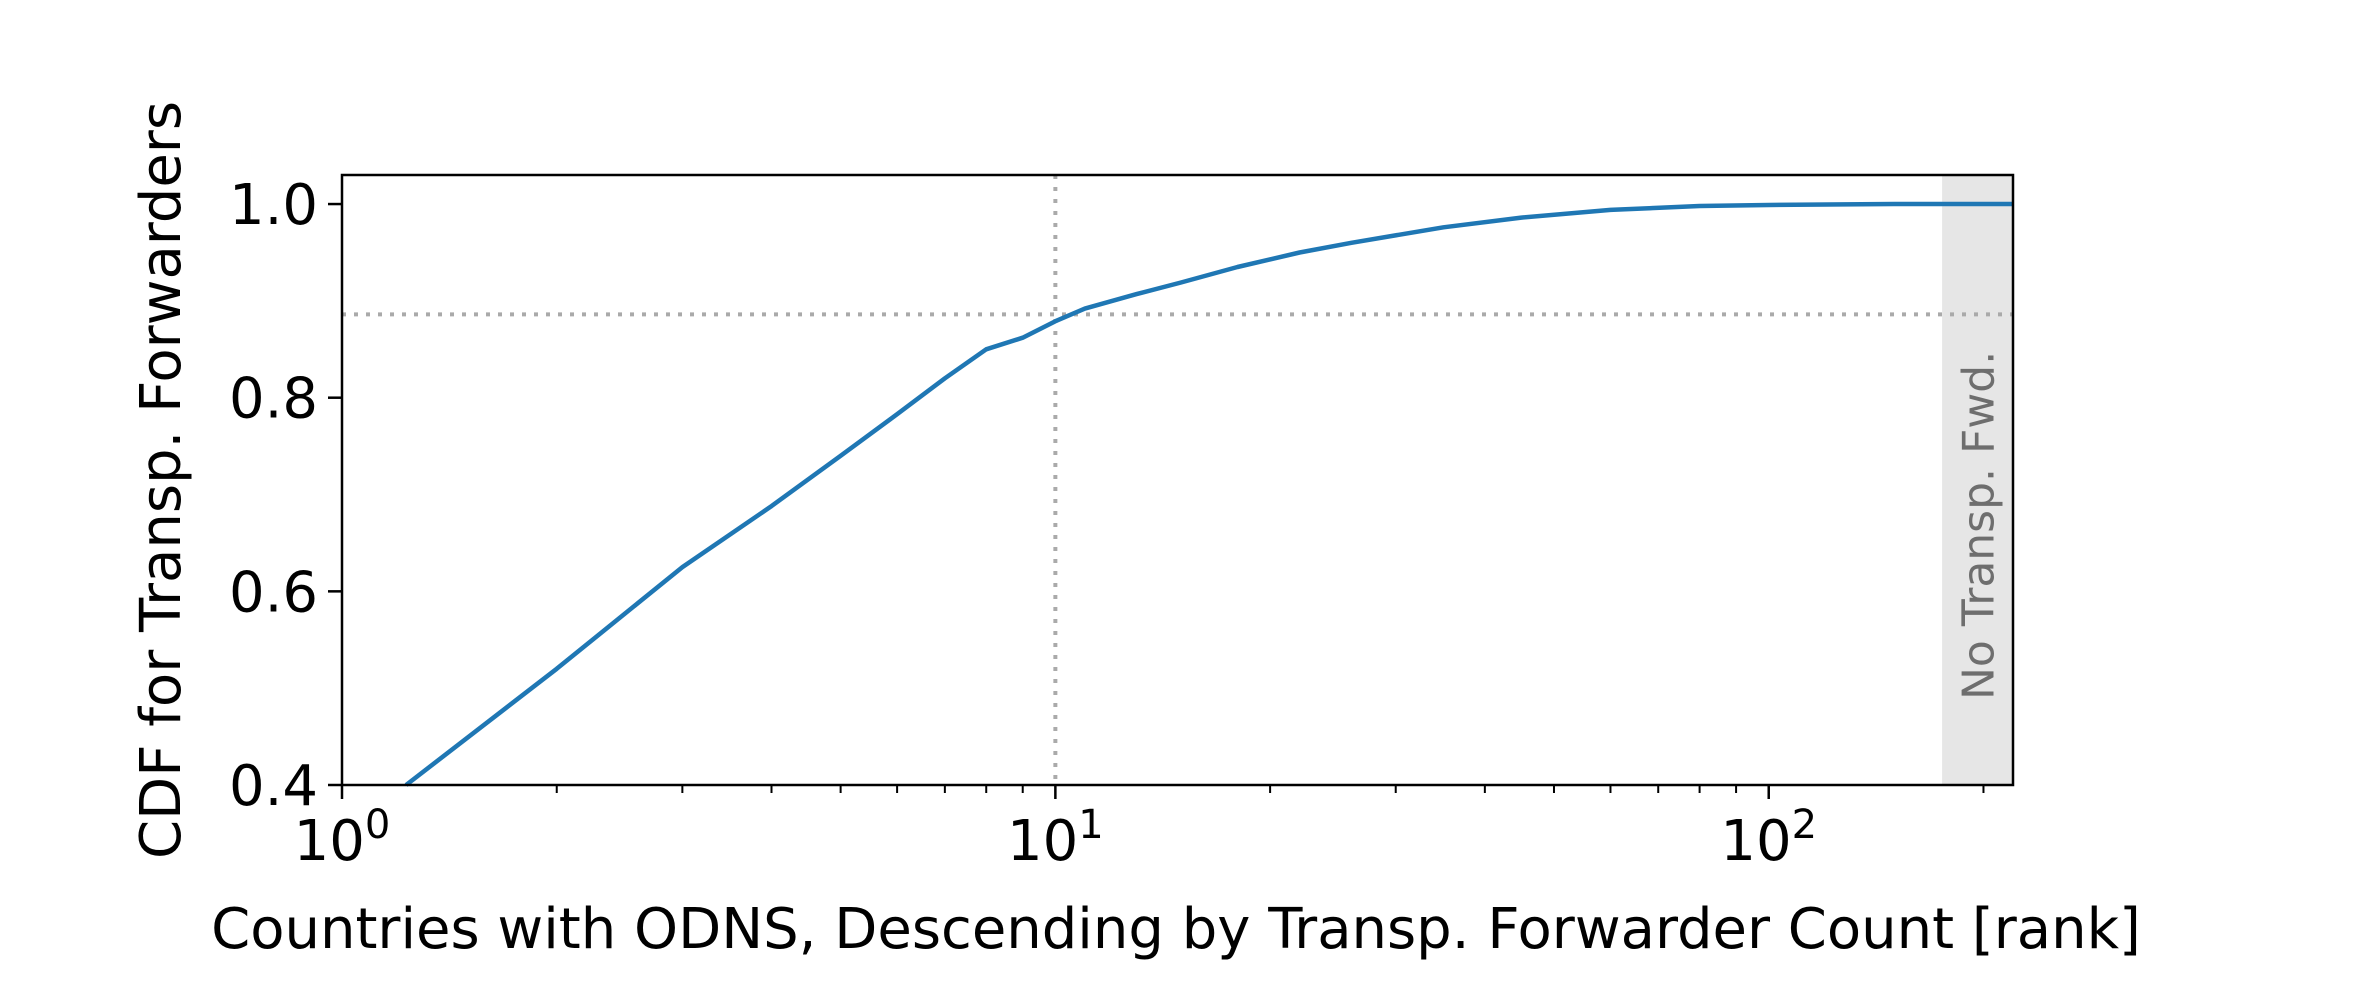 Image resolution: width=2353 pixels, height=994 pixels. I want to click on shaded-region-label: No Transp. Fwd., so click(1979, 525).